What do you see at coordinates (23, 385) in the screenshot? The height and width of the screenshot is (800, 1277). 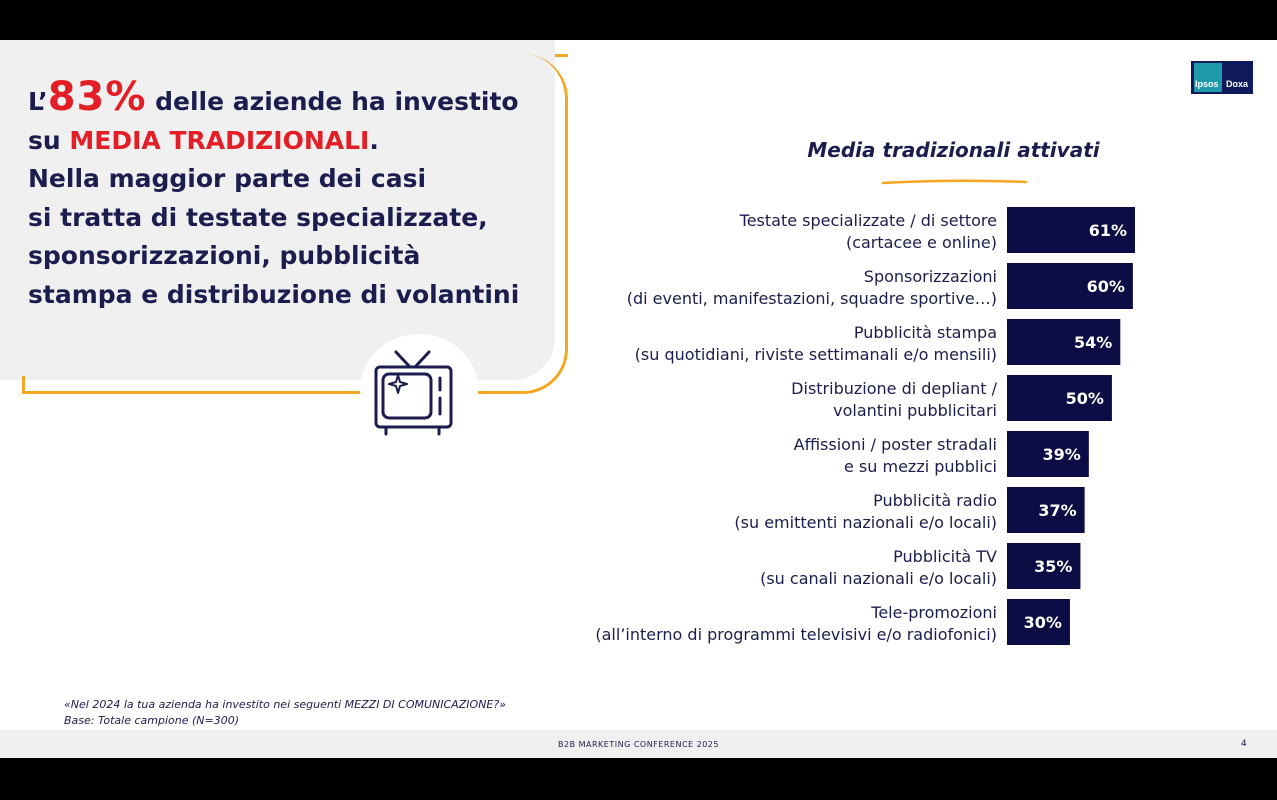 I see `accent-frame-tick` at bounding box center [23, 385].